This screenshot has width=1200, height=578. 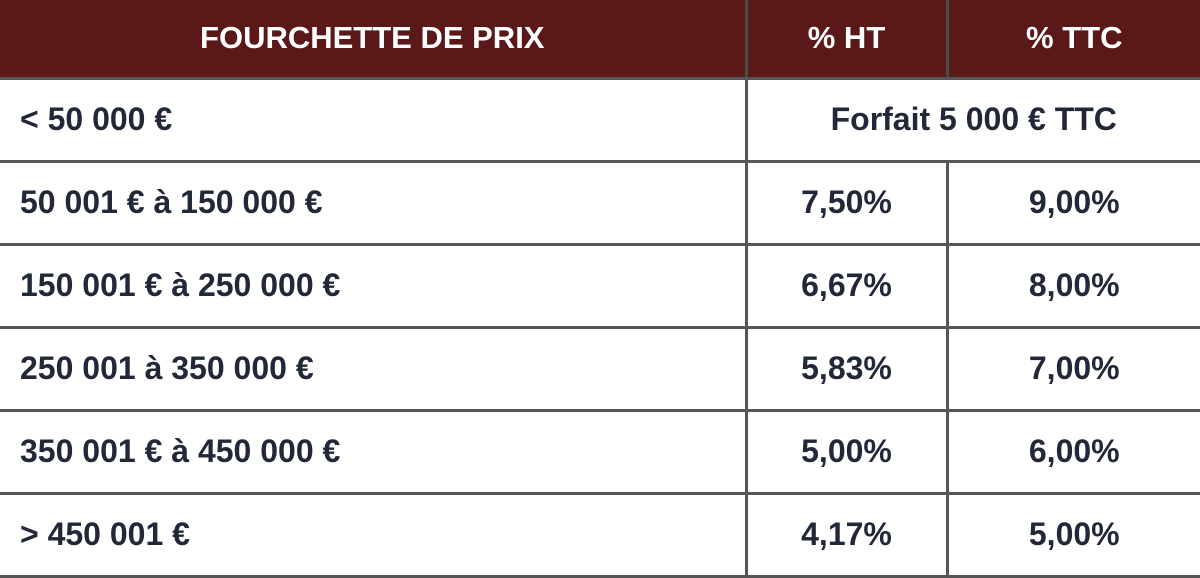 I want to click on ttc-cell: 7,00%, so click(x=1072, y=368).